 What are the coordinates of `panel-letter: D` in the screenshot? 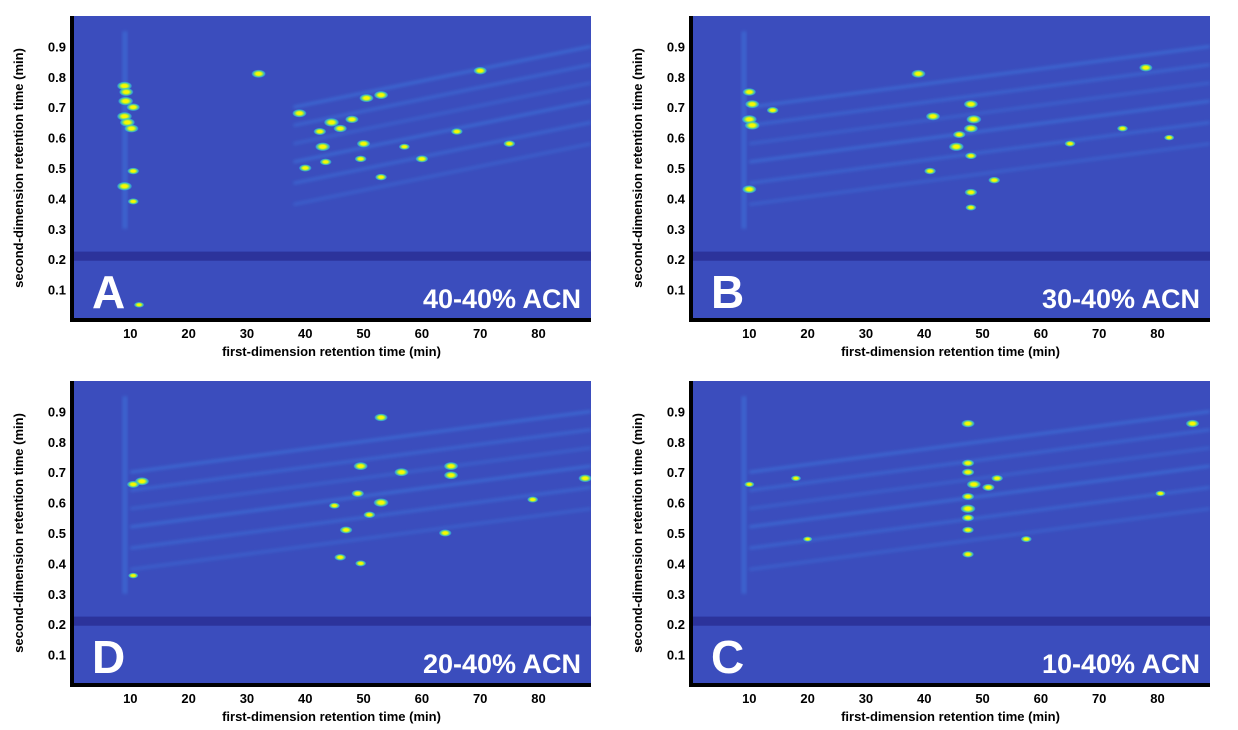 It's located at (108, 657).